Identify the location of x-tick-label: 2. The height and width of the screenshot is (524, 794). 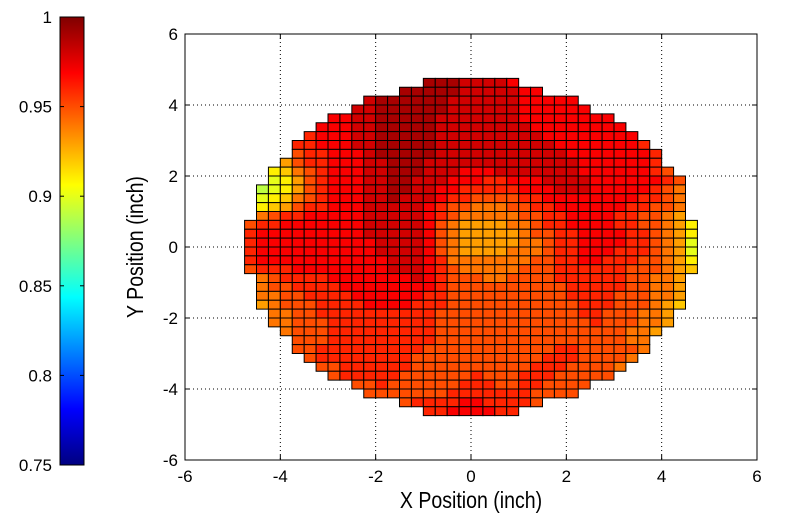
(566, 476).